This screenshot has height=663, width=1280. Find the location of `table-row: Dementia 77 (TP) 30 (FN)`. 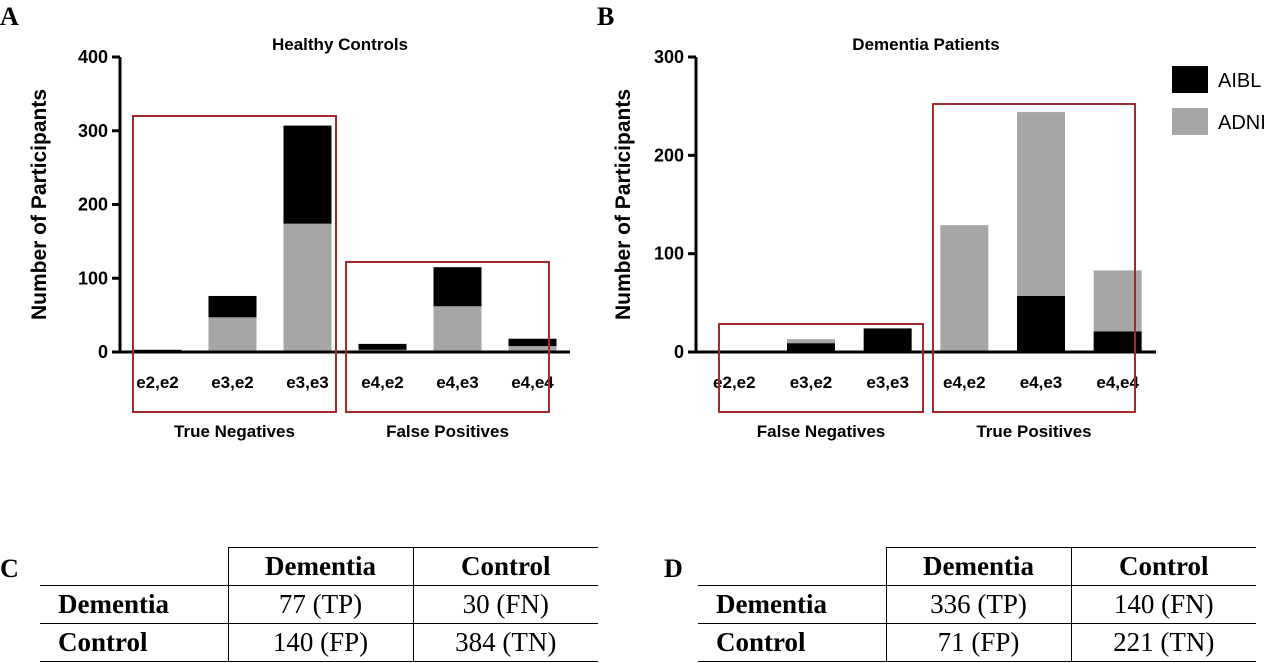

table-row: Dementia 77 (TP) 30 (FN) is located at coordinates (319, 604).